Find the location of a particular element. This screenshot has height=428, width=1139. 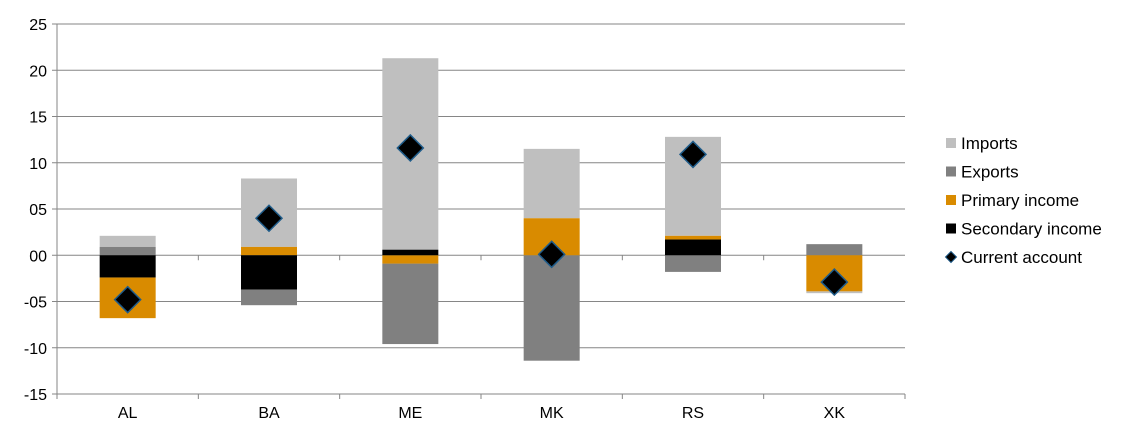

x-tick-label: AL is located at coordinates (128, 413).